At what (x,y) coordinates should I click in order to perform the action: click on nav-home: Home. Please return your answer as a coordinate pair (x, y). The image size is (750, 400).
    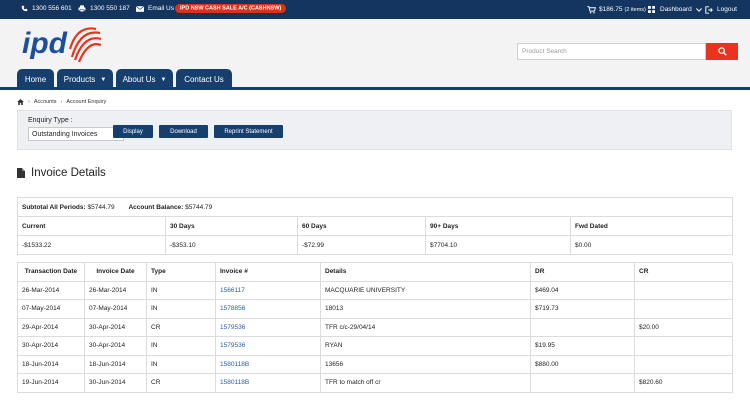
    Looking at the image, I should click on (35, 79).